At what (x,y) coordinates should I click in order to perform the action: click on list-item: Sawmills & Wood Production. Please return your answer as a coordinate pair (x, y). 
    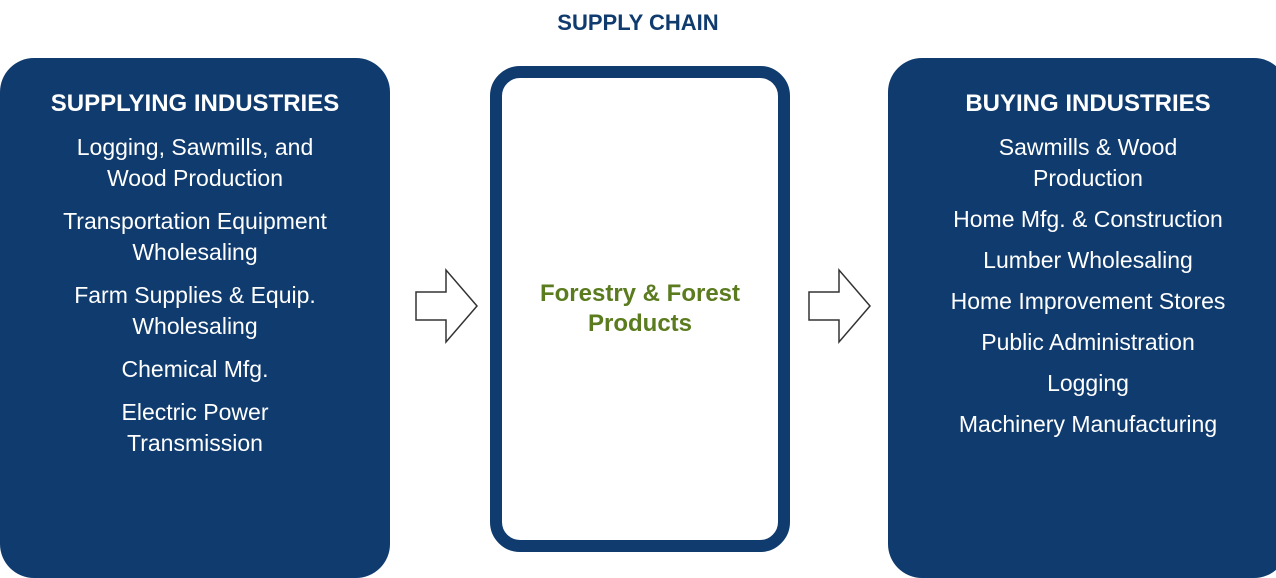
    Looking at the image, I should click on (1085, 163).